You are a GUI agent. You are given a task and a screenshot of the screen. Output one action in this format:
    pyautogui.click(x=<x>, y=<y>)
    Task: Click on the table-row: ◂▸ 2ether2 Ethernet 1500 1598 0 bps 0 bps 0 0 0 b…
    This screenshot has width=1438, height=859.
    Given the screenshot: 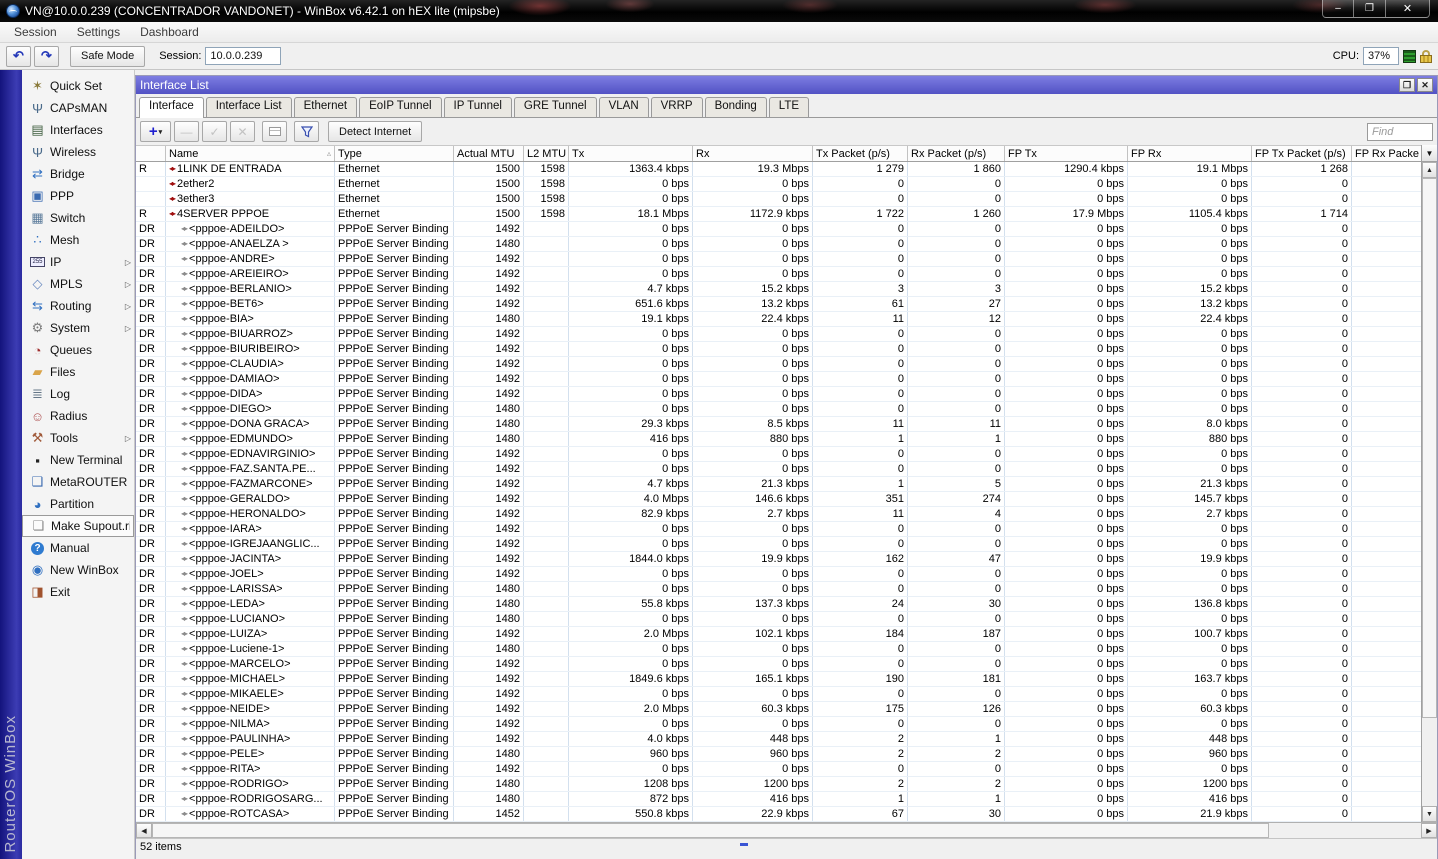 What is the action you would take?
    pyautogui.click(x=778, y=184)
    